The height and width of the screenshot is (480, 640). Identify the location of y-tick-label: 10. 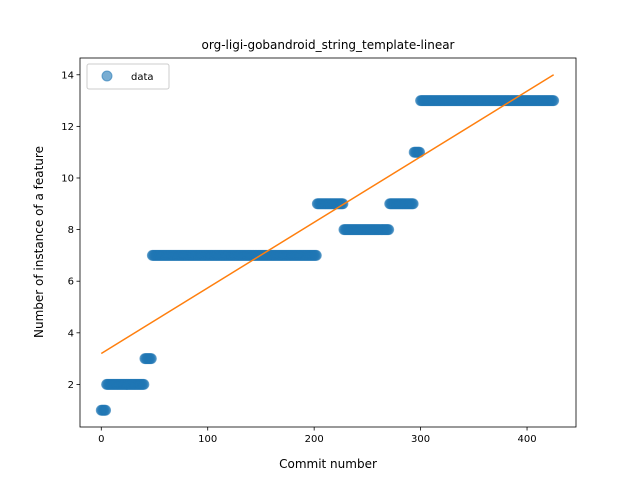
(67, 178).